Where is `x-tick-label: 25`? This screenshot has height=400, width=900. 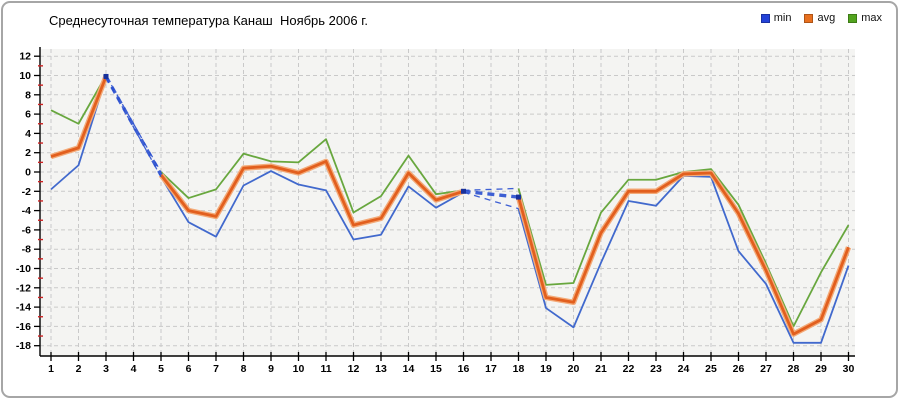 x-tick-label: 25 is located at coordinates (711, 369).